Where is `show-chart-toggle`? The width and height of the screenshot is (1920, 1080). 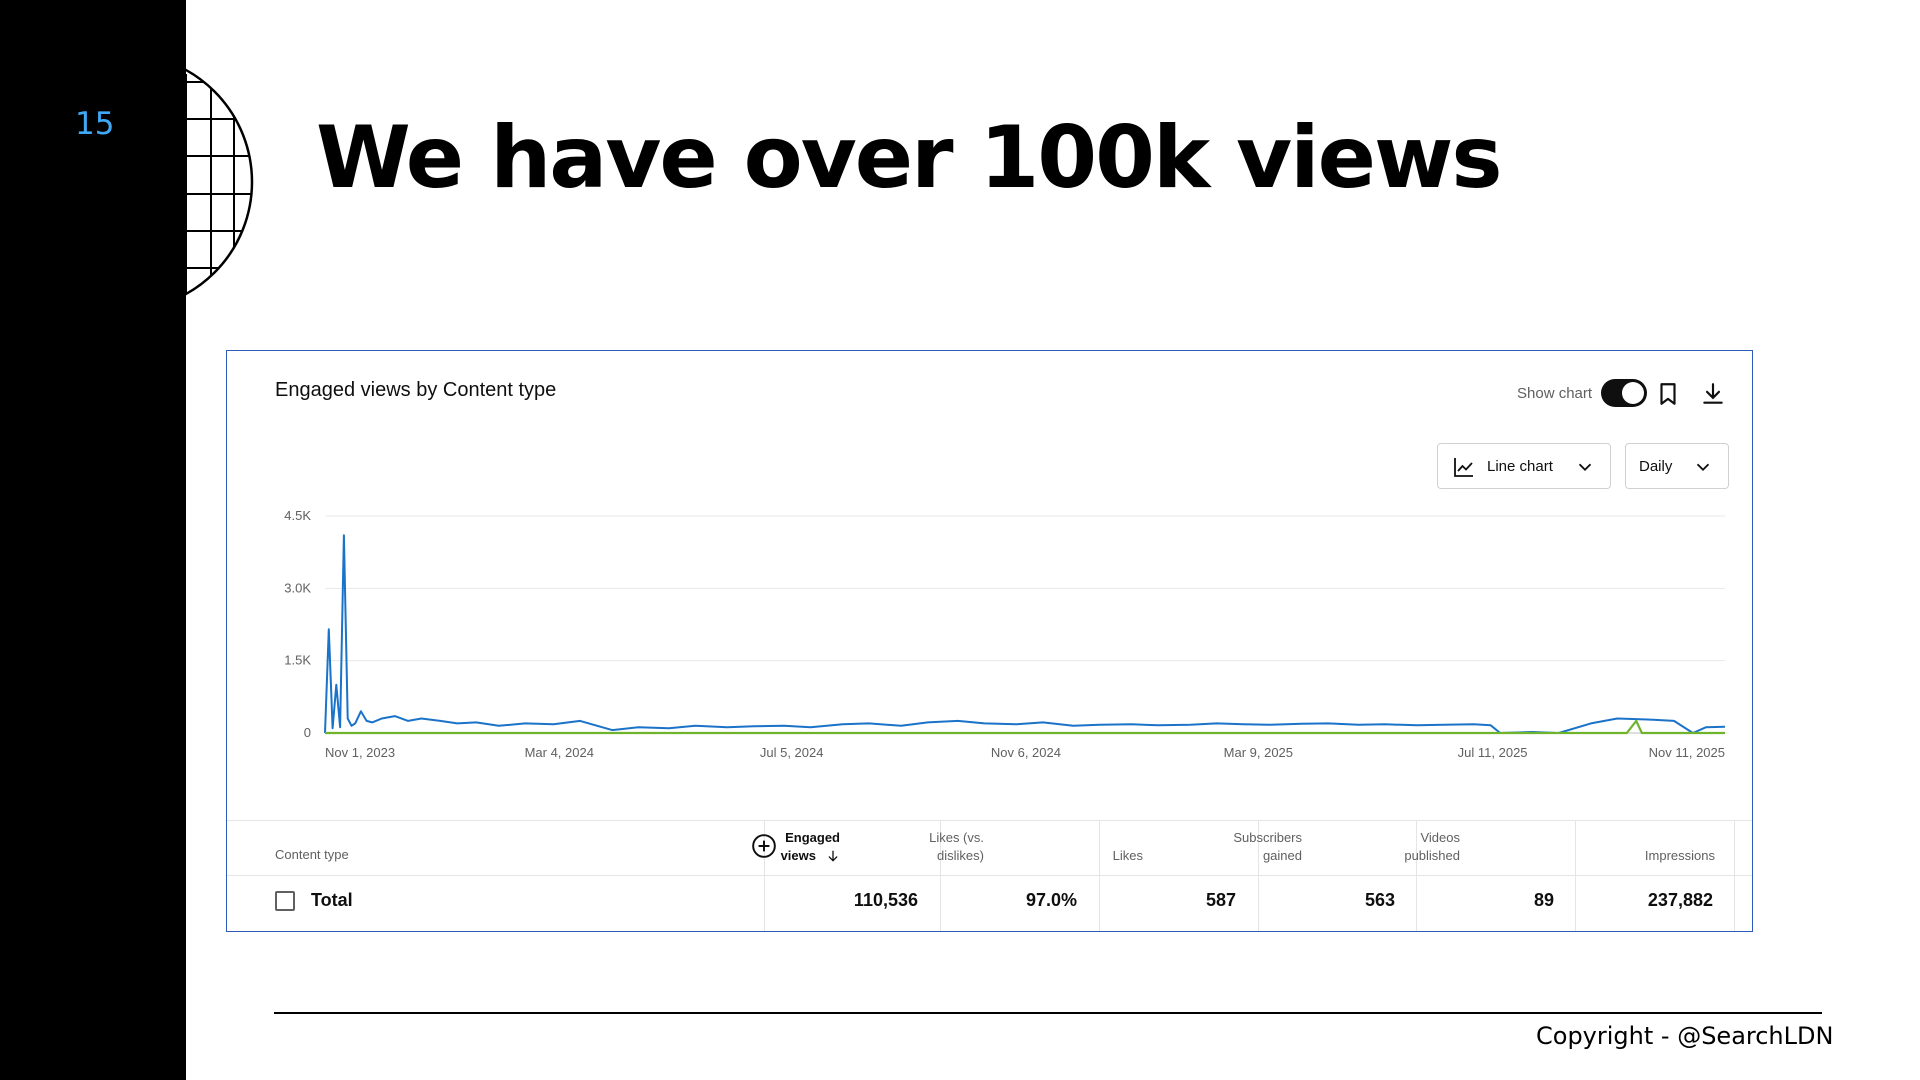 show-chart-toggle is located at coordinates (1624, 393).